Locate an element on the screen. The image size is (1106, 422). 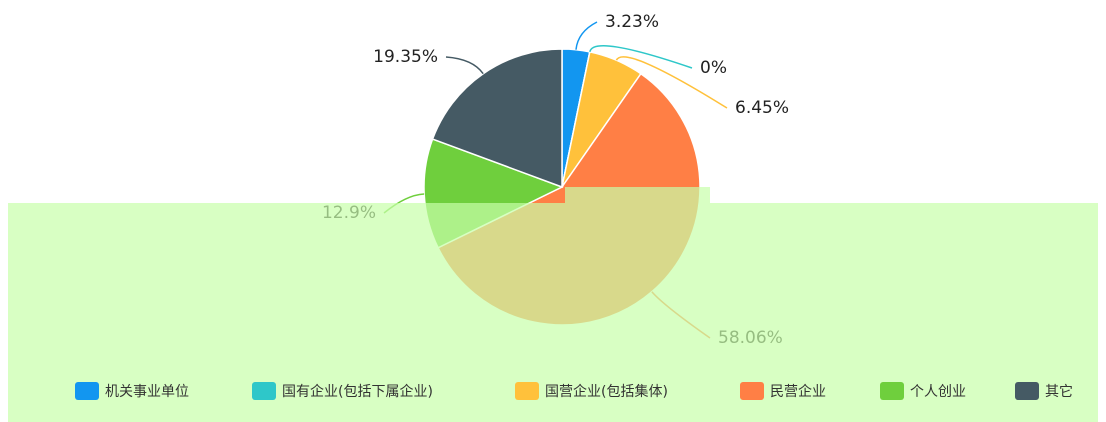
legend: 机关事业单位 国有企业(包括下属企业) 国营企业(包括集体) 民营企业 个人创业 其它 is located at coordinates (574, 391).